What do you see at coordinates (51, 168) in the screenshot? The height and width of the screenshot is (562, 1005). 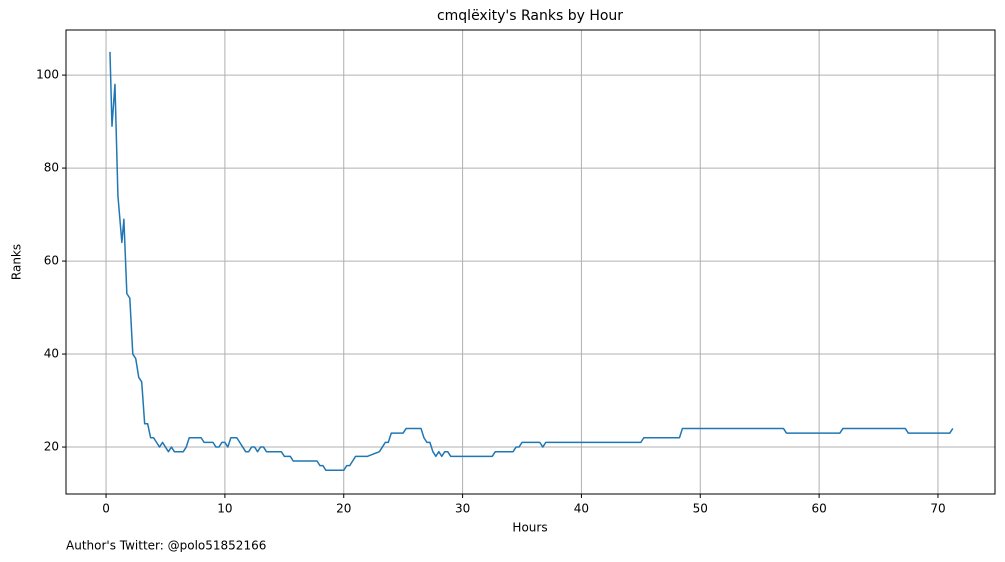 I see `y-tick-label: 80` at bounding box center [51, 168].